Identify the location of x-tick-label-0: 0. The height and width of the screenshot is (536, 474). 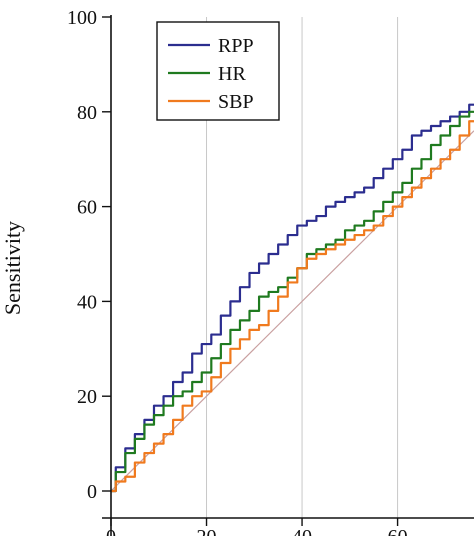
(111, 531).